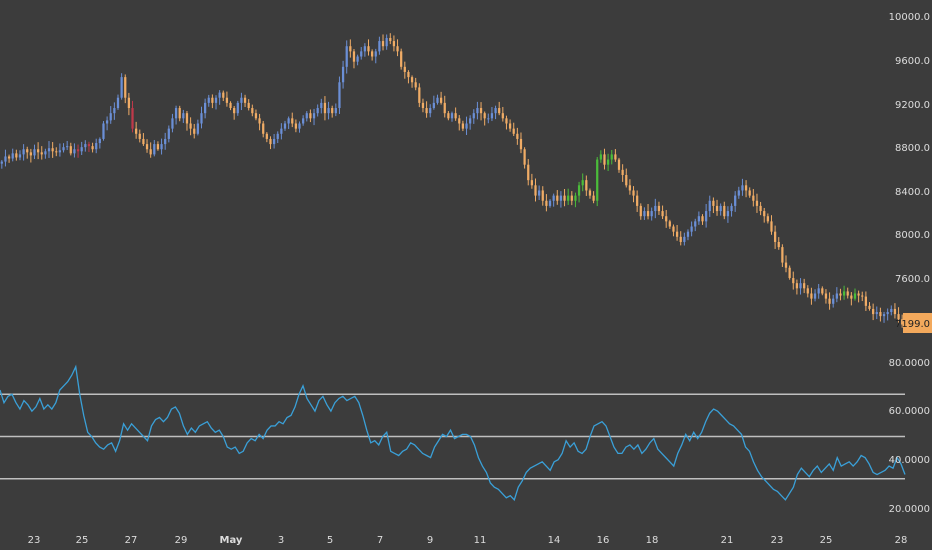 The width and height of the screenshot is (932, 550). Describe the element at coordinates (231, 540) in the screenshot. I see `time-tick-label: May` at that location.